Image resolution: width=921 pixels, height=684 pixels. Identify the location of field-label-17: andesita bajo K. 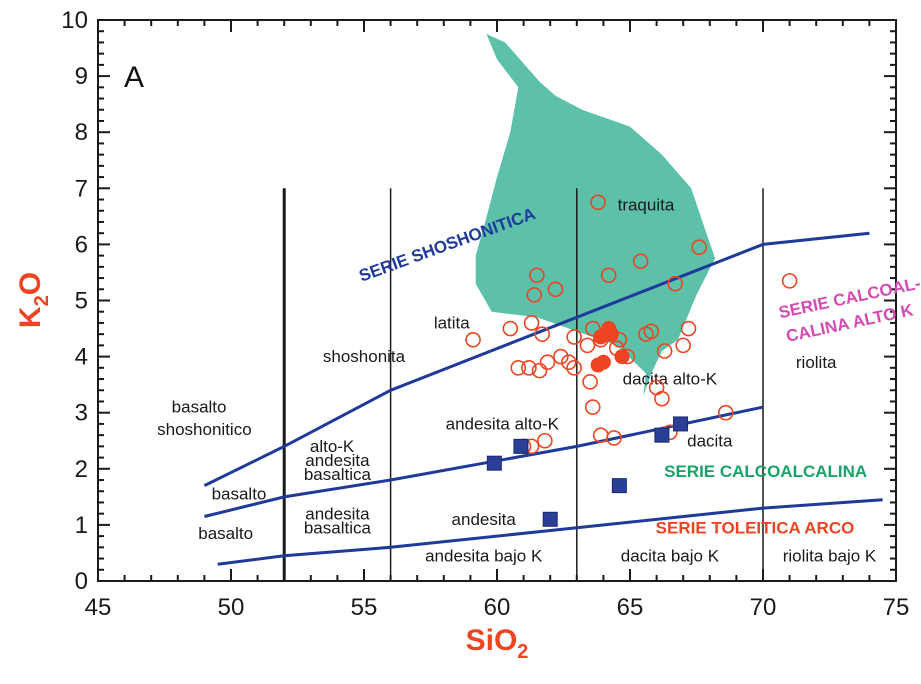
(484, 555).